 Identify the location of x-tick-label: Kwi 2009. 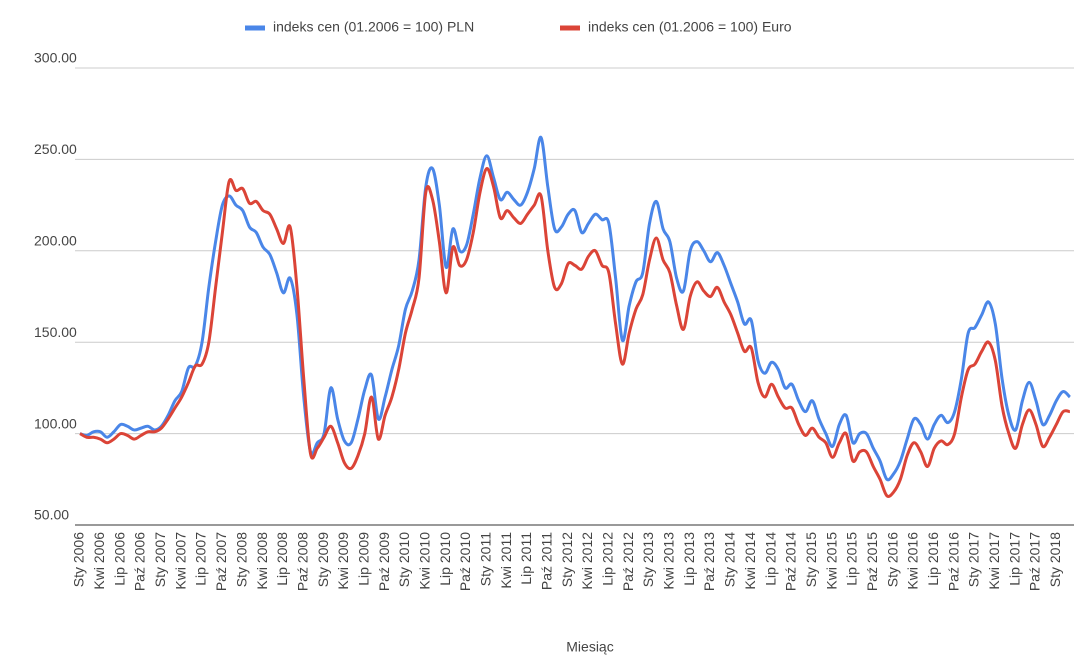
(343, 561).